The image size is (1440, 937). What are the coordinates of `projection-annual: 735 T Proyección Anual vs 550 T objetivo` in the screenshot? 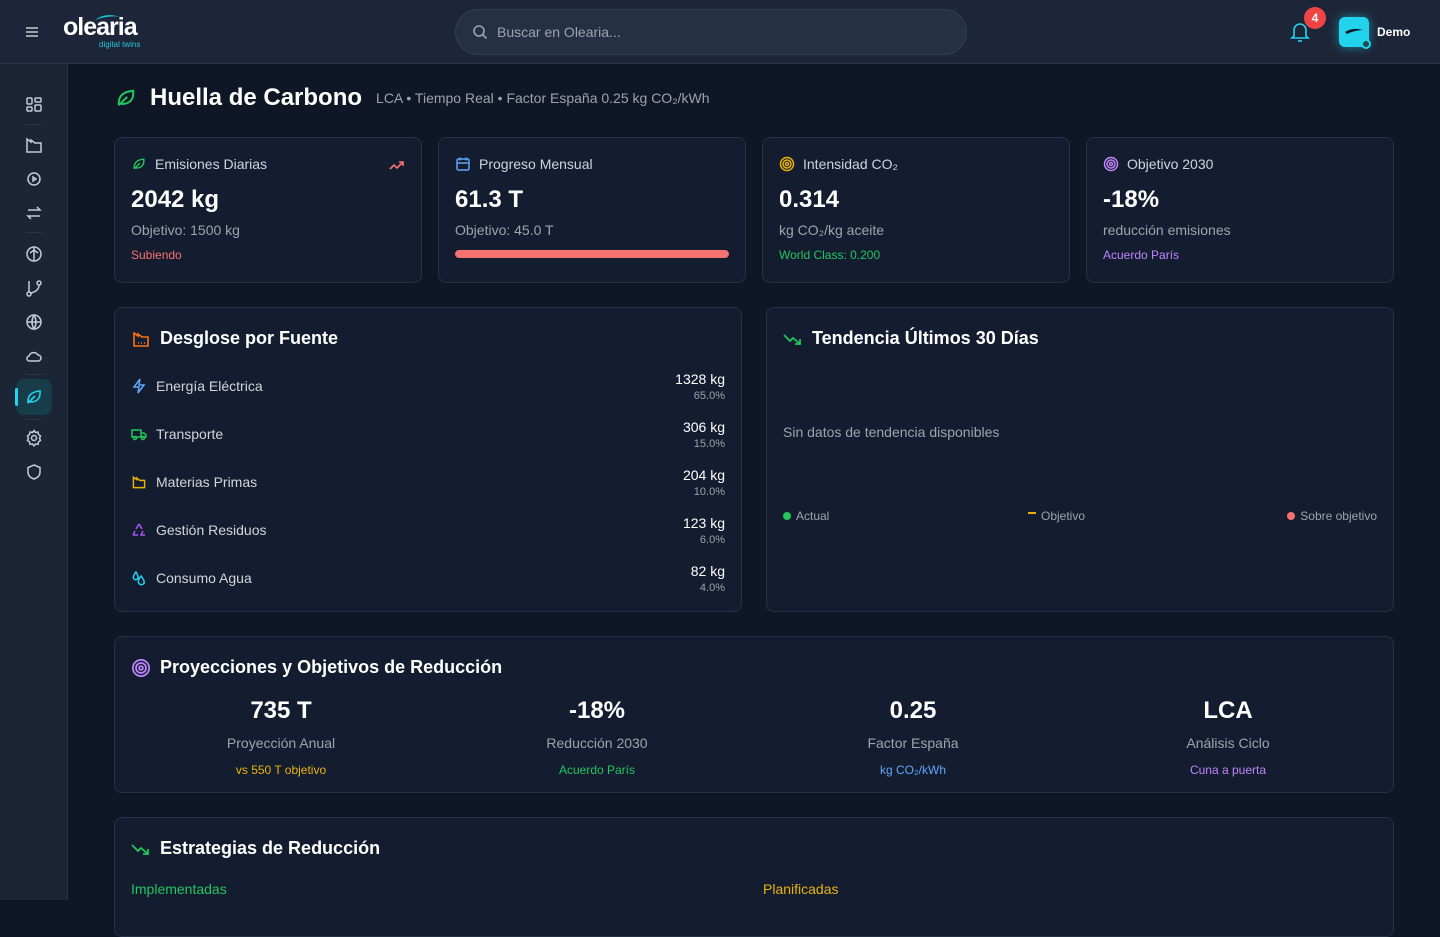 It's located at (281, 737).